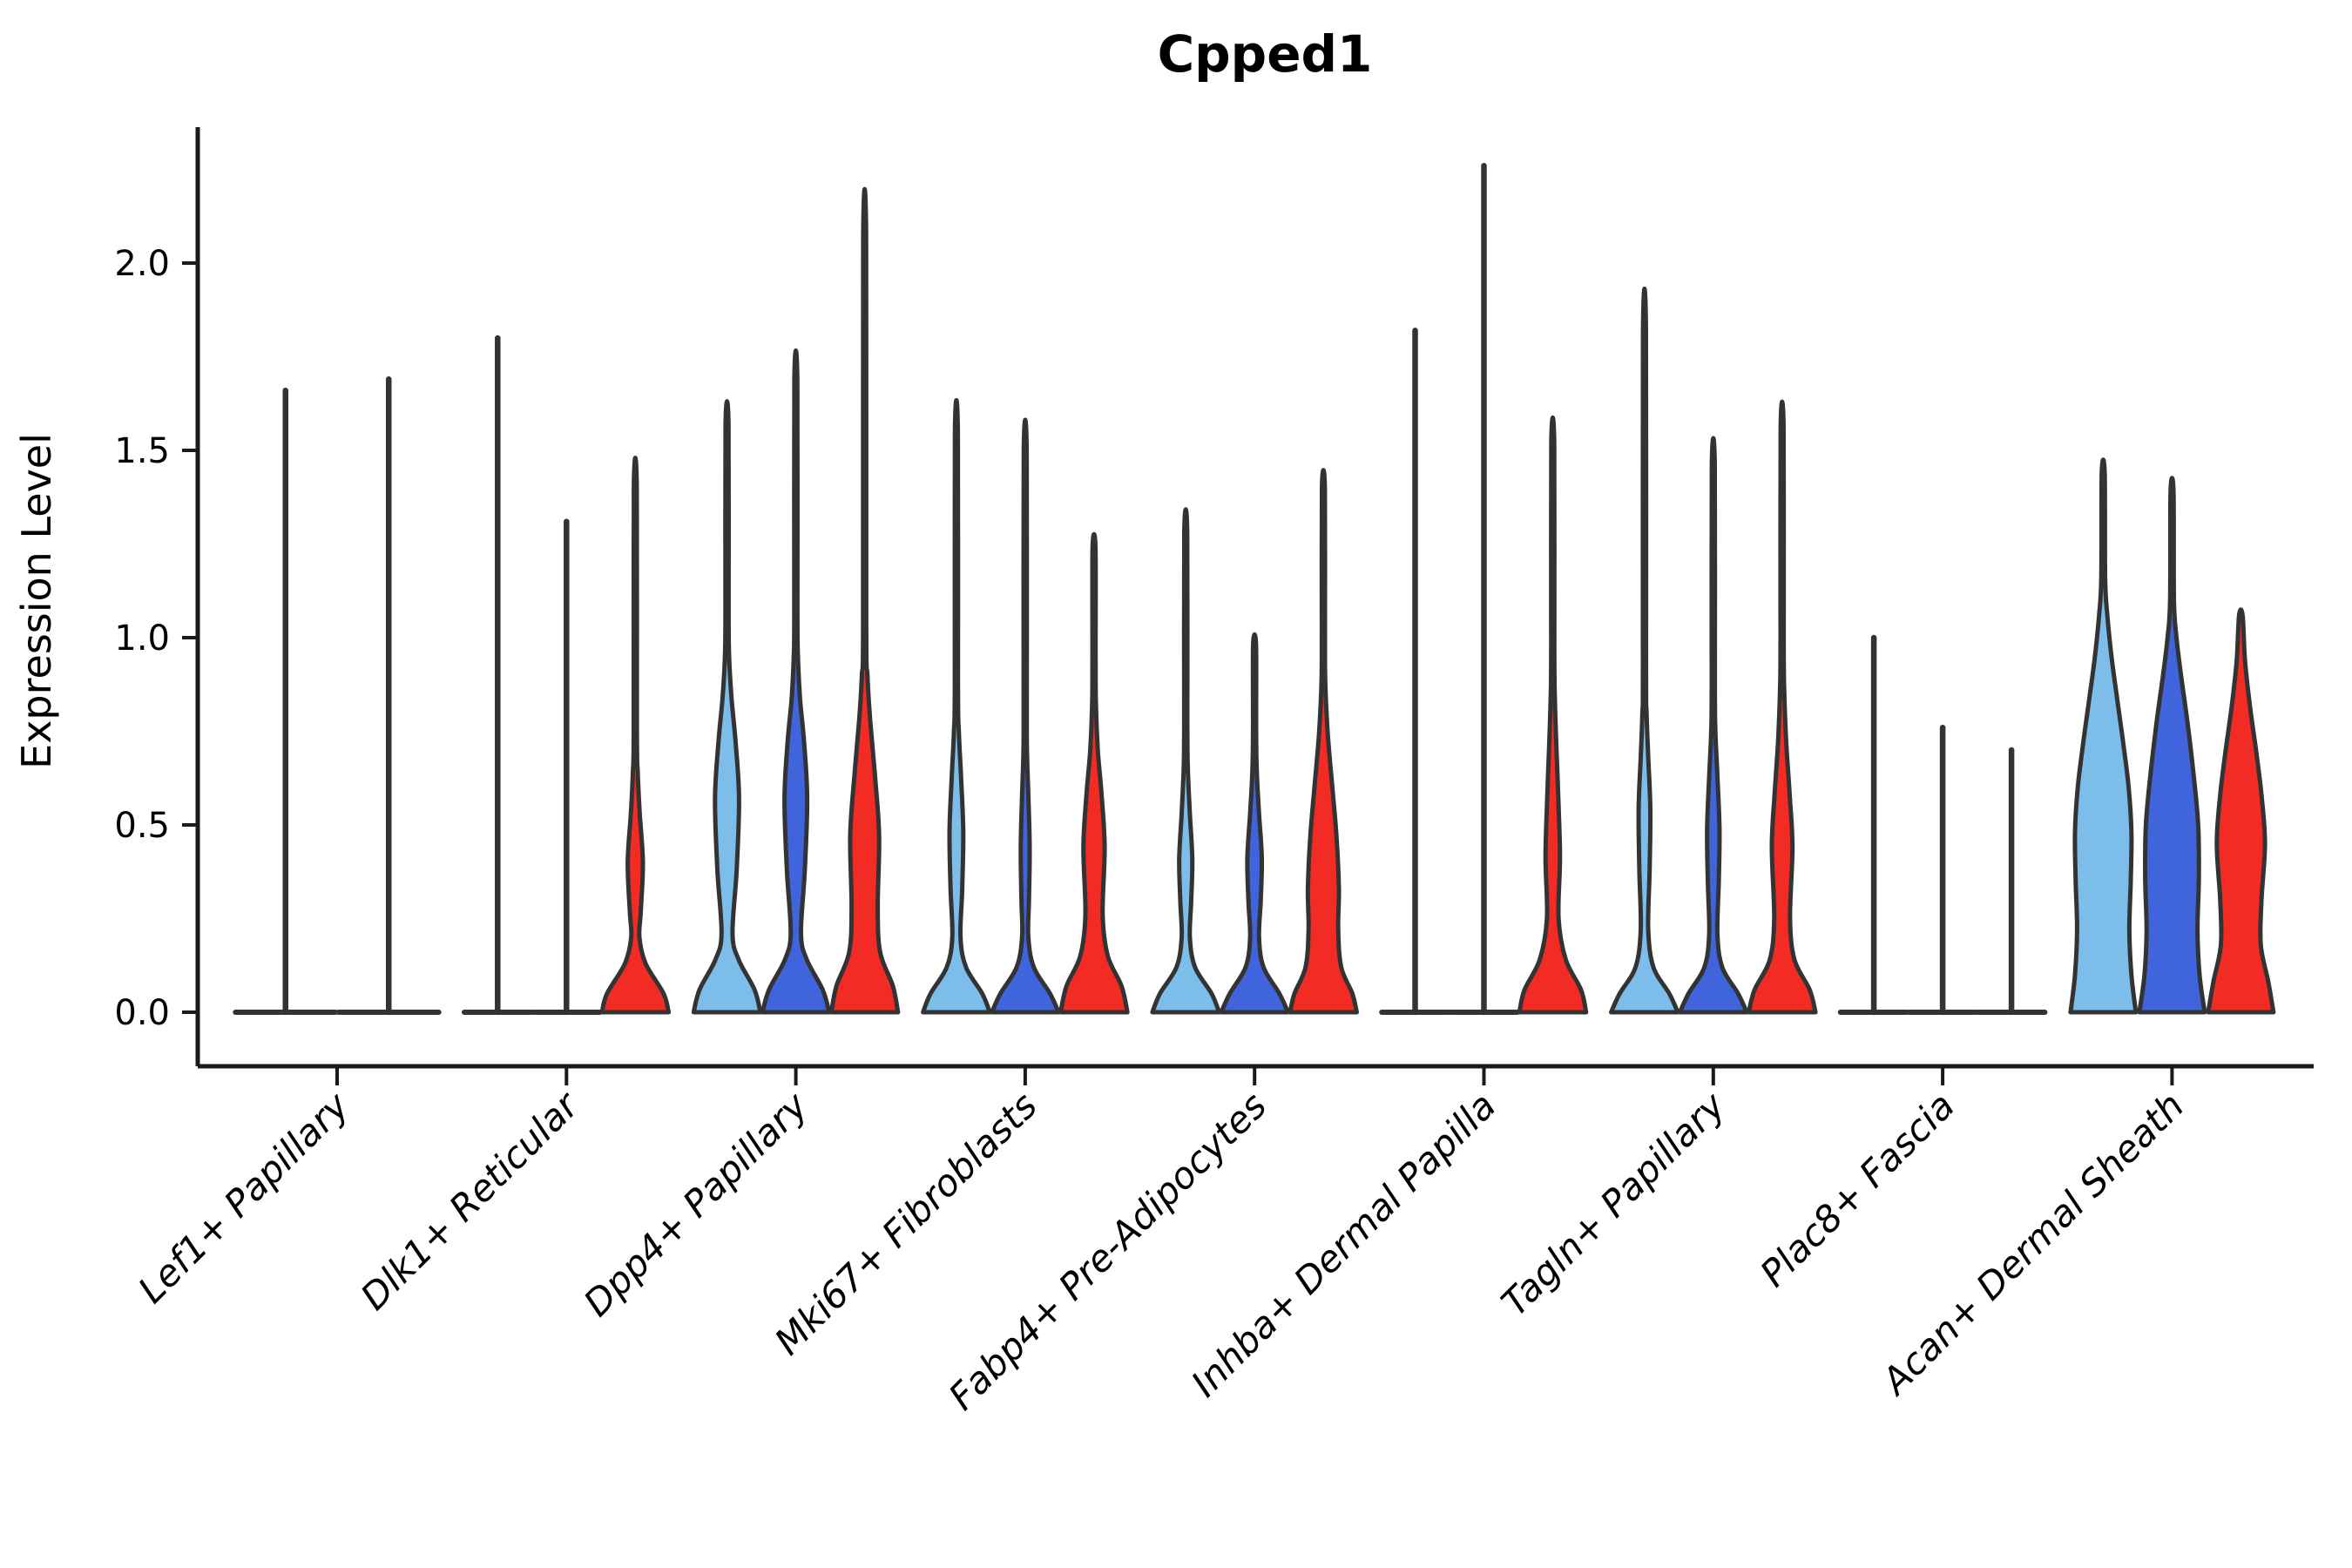  Describe the element at coordinates (142, 264) in the screenshot. I see `y-tick-label: 2.0` at that location.